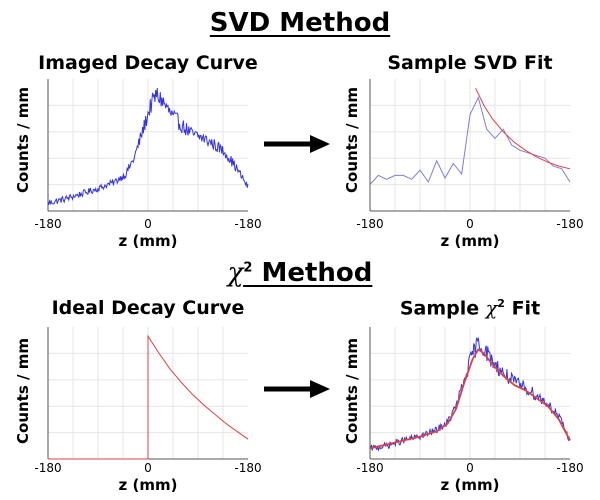 Image resolution: width=600 pixels, height=500 pixels. What do you see at coordinates (470, 308) in the screenshot?
I see `chart-title-chi-fit: Sample χ2 Fit` at bounding box center [470, 308].